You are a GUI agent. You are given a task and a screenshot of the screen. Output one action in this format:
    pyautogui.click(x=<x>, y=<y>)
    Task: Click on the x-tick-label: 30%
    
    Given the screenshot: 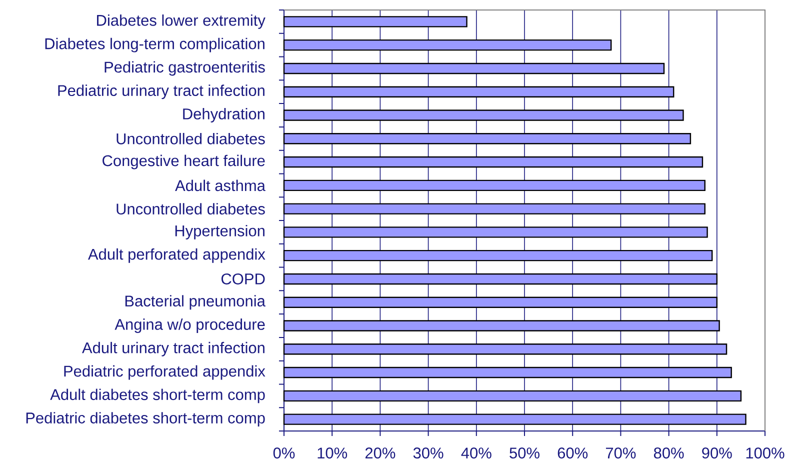 What is the action you would take?
    pyautogui.click(x=428, y=453)
    